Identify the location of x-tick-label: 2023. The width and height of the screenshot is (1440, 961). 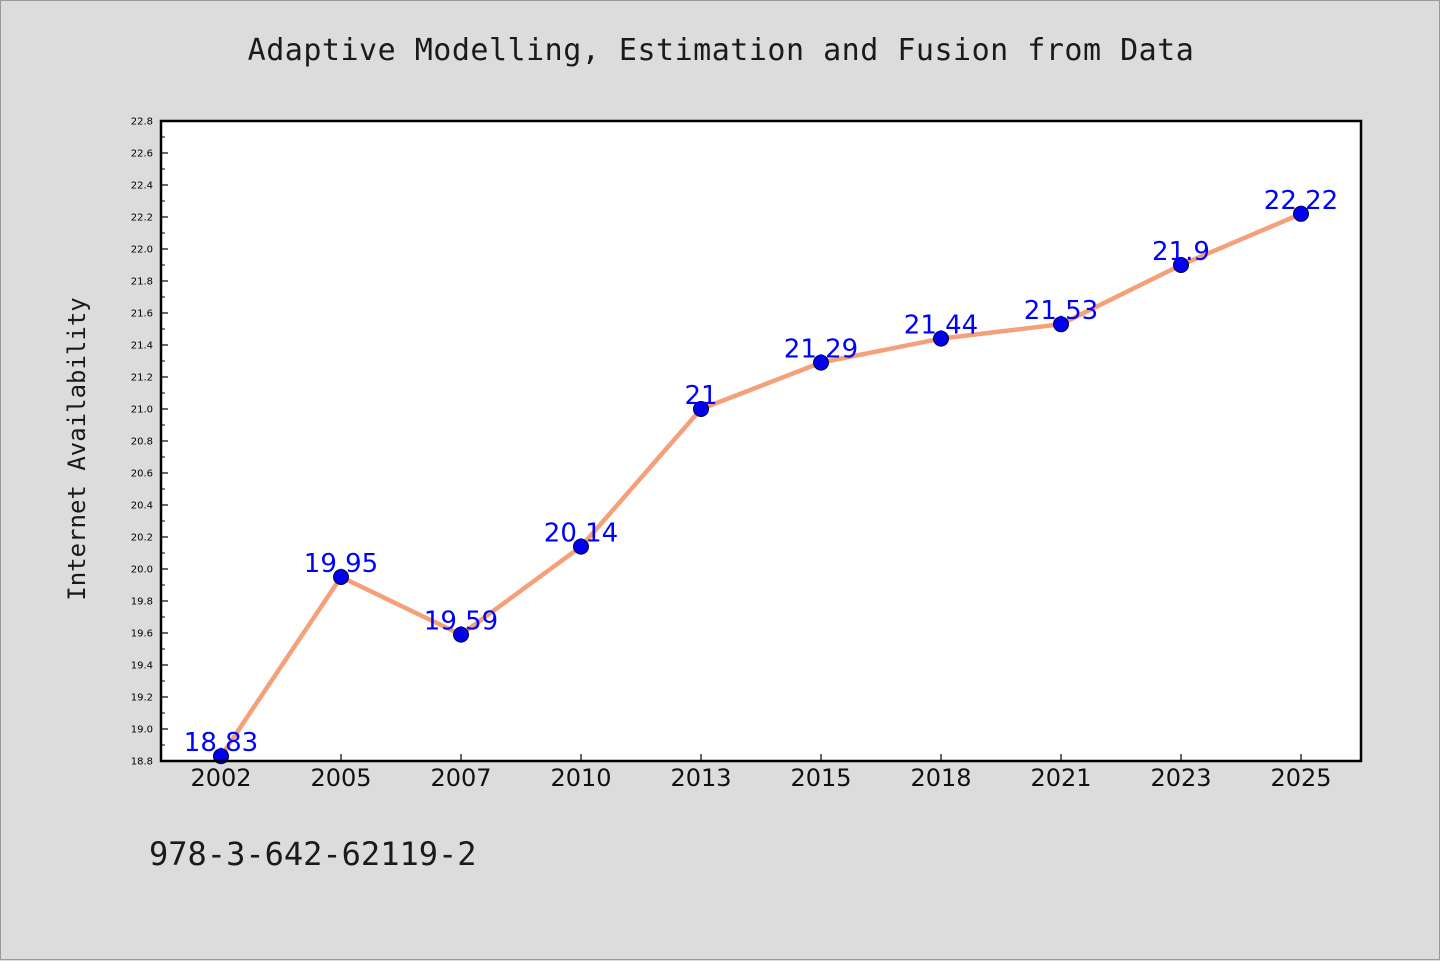
(1180, 778).